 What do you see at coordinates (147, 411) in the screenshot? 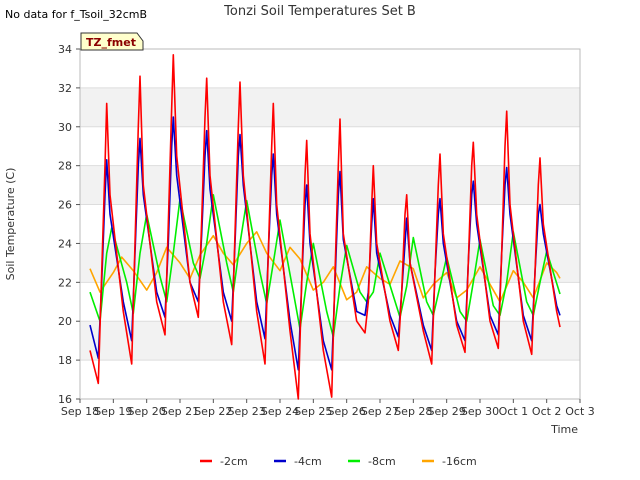
I see `x-tick-label: Sep 20` at bounding box center [147, 411].